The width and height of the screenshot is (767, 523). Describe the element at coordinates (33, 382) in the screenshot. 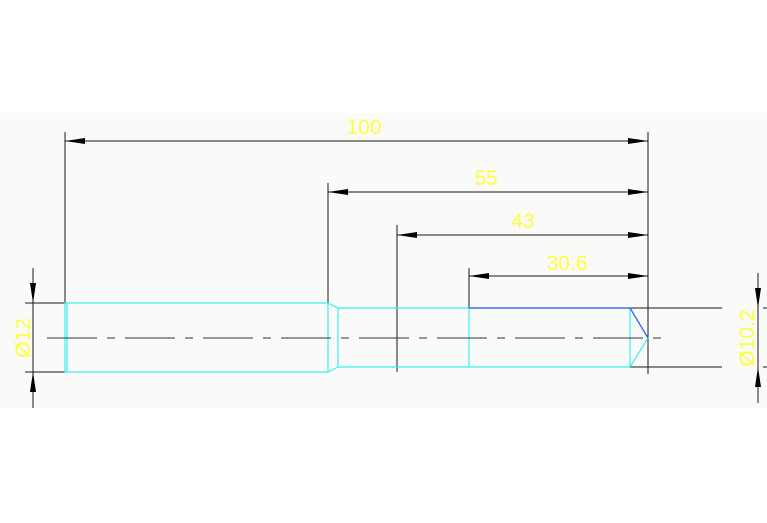

I see `arrow-d12-bottom` at that location.